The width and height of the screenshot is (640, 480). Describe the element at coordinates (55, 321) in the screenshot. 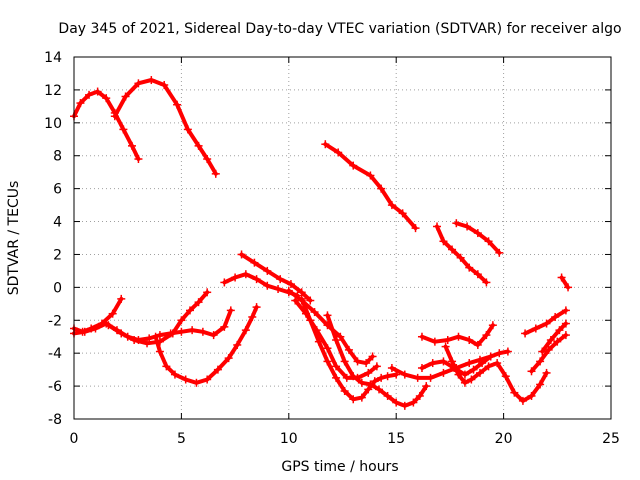

I see `y-tick-label: -2` at that location.